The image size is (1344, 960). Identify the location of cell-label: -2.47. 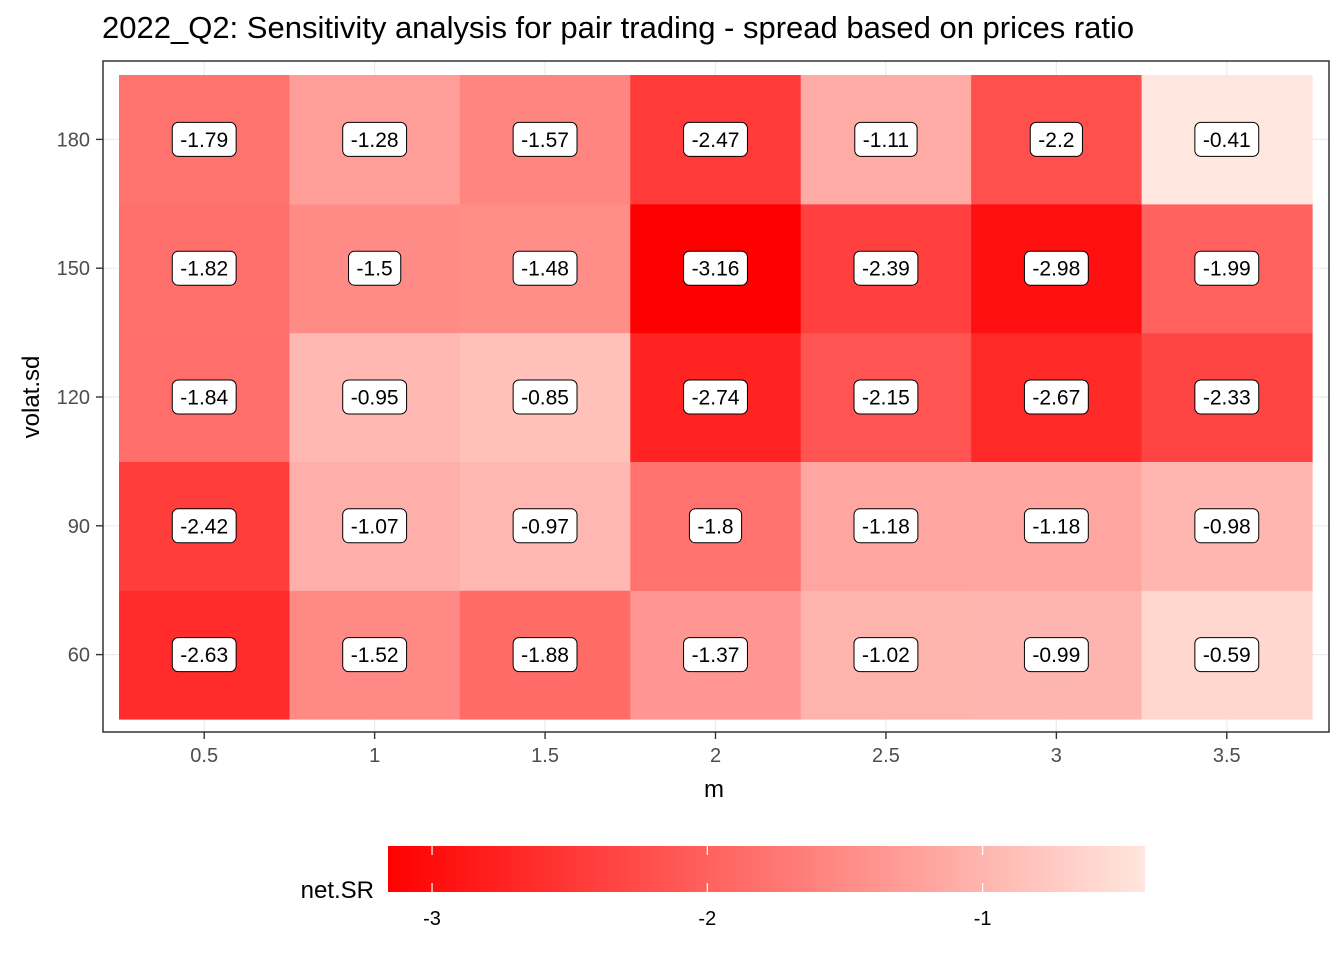
(715, 139).